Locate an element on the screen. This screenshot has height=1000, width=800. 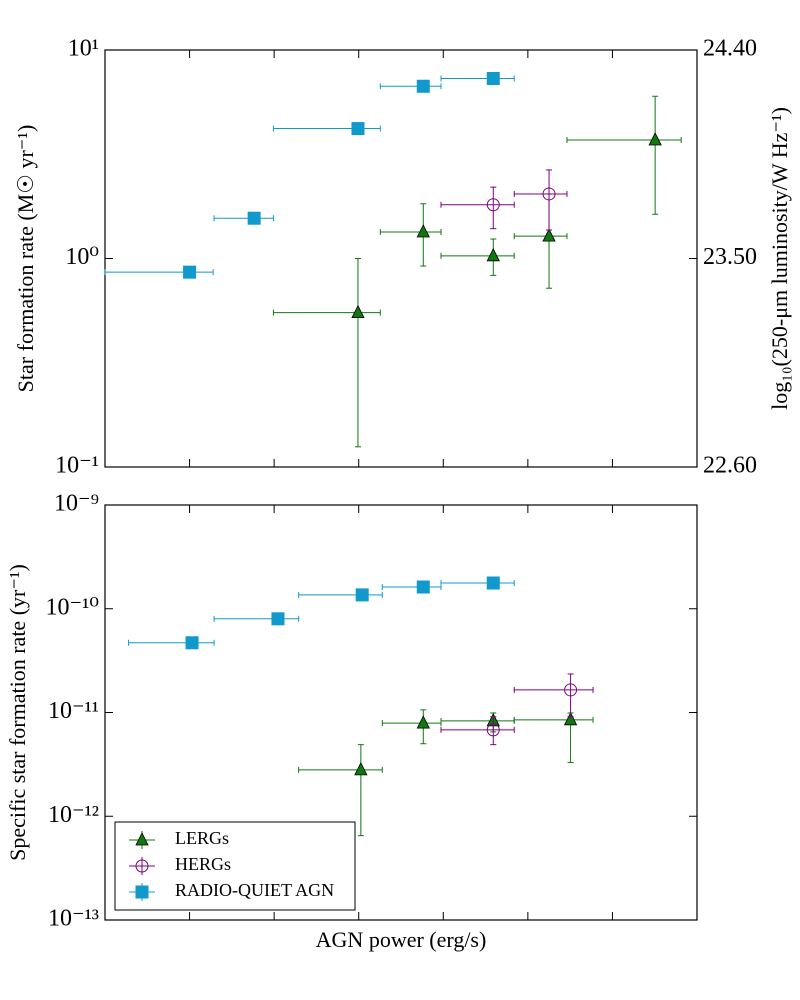
y2-axis-label: log₁₀(250-μm luminosity/W Hz⁻¹) is located at coordinates (779, 258).